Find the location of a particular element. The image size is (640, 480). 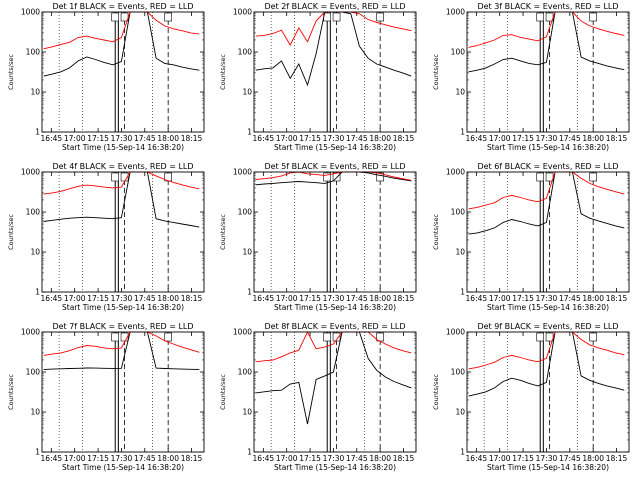

panel-title: Det 4f BLACK = Events, RED = LLD is located at coordinates (122, 166).